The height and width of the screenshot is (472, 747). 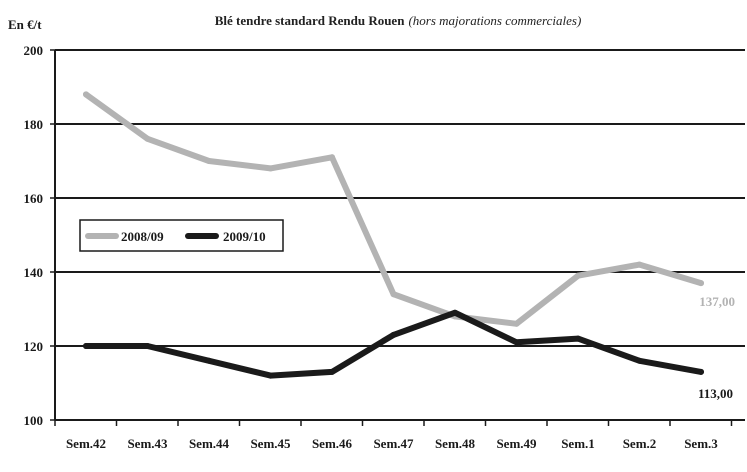 What do you see at coordinates (147, 443) in the screenshot?
I see `x-tick-label: Sem.43` at bounding box center [147, 443].